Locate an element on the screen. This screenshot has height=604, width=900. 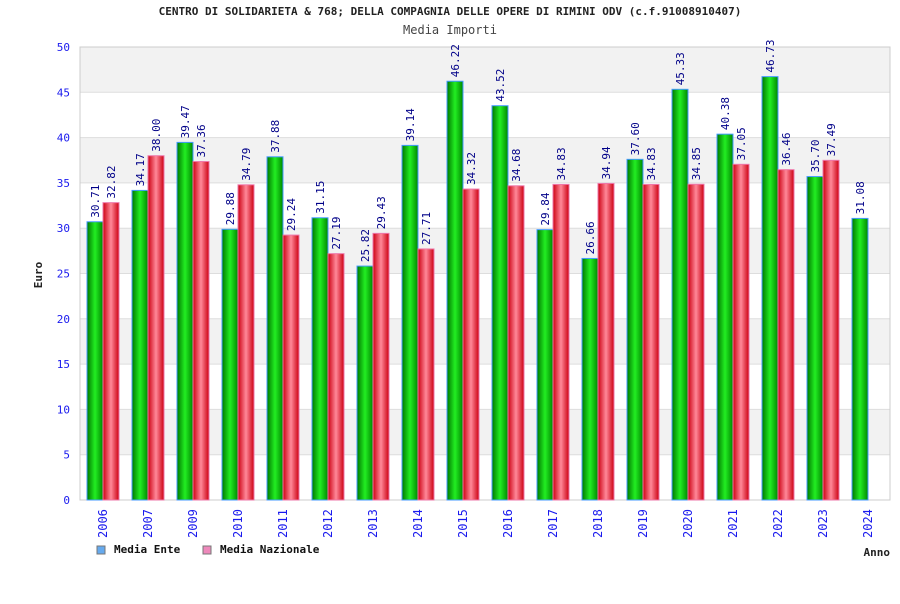
data-label: 27.71 is located at coordinates (426, 228).